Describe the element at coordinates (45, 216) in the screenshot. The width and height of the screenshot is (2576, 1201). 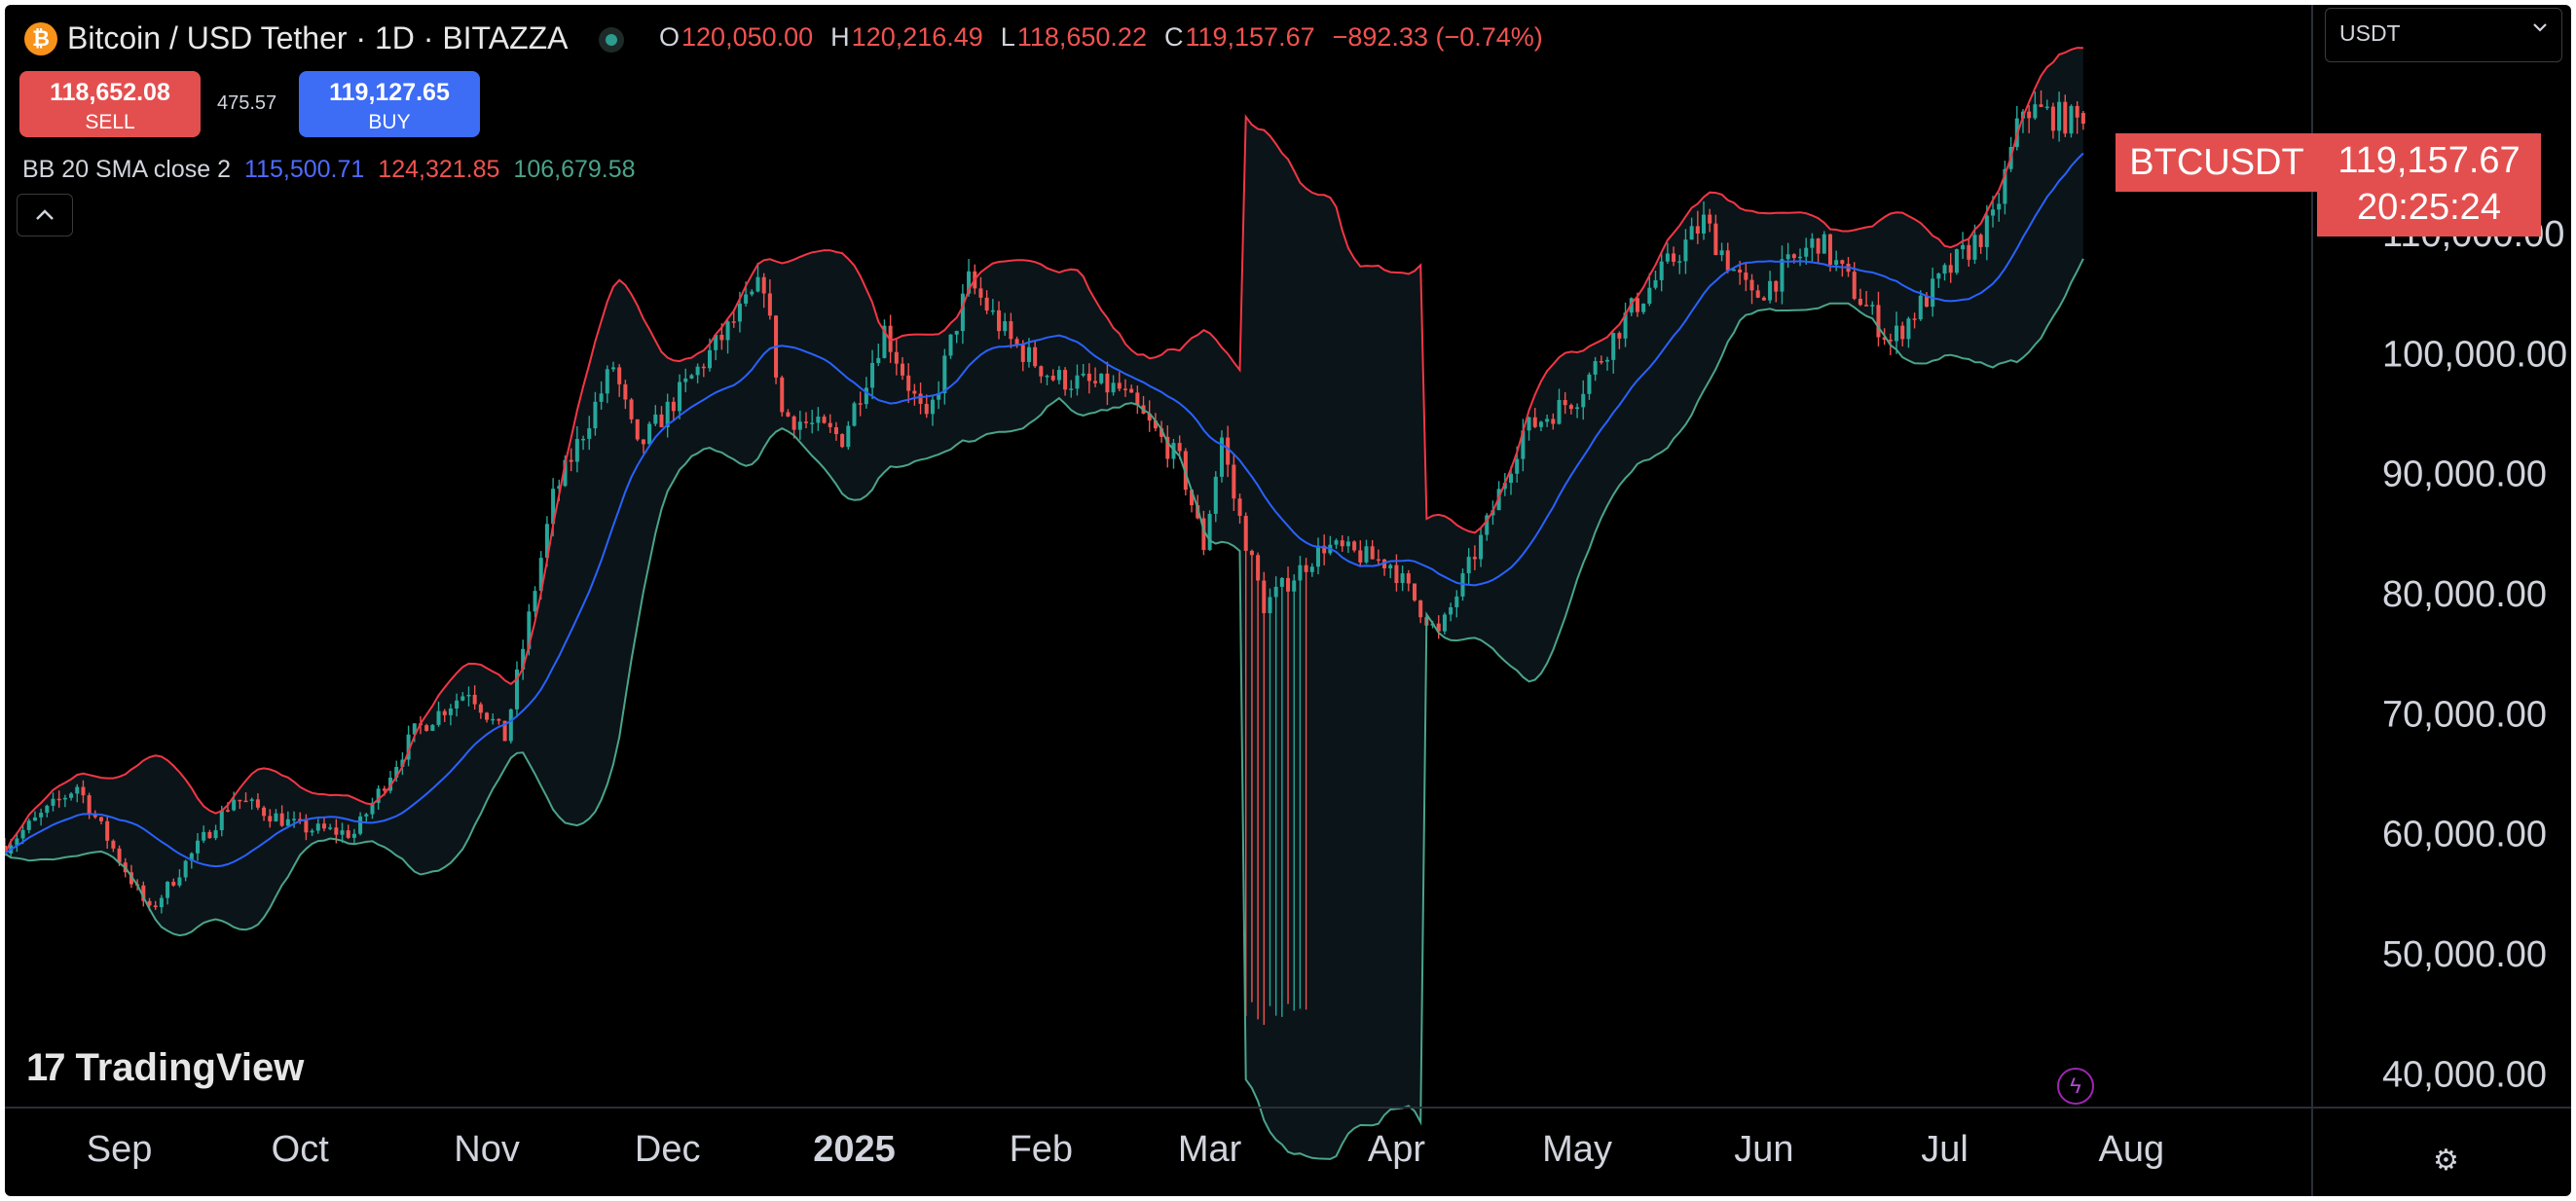
I see `collapse-legend-button` at that location.